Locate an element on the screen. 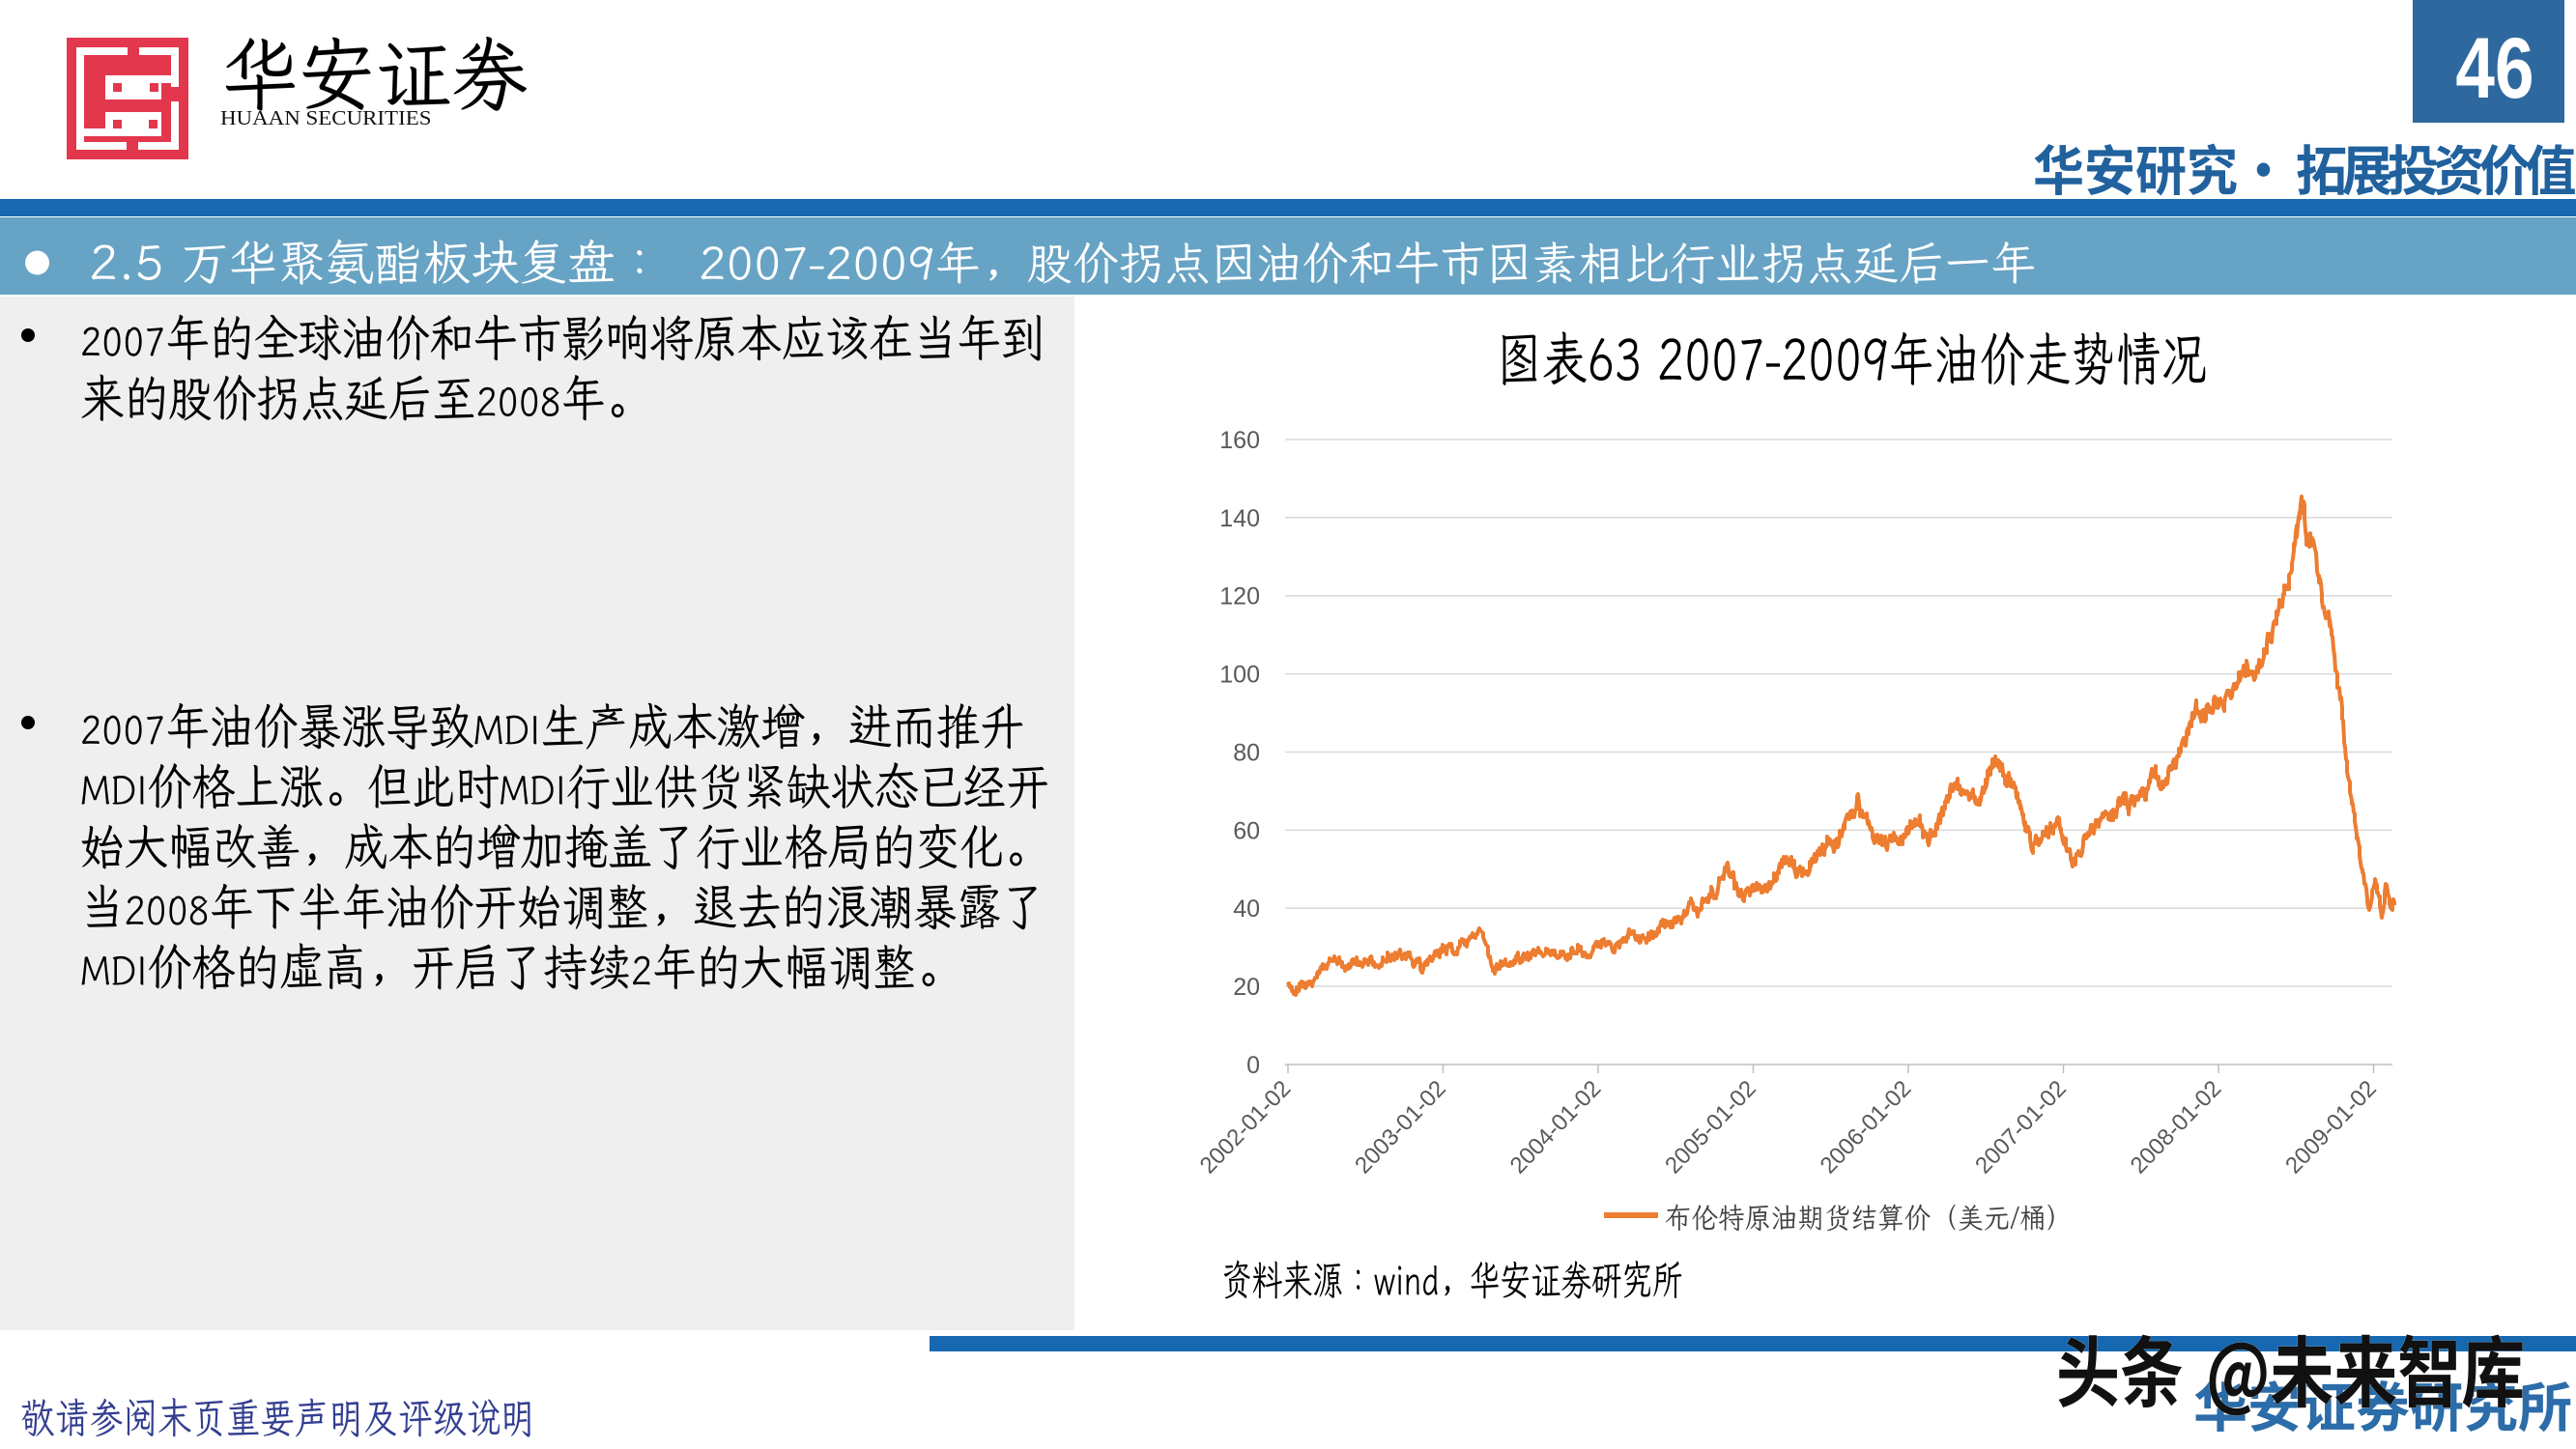  svg-text: 100 is located at coordinates (1240, 675).